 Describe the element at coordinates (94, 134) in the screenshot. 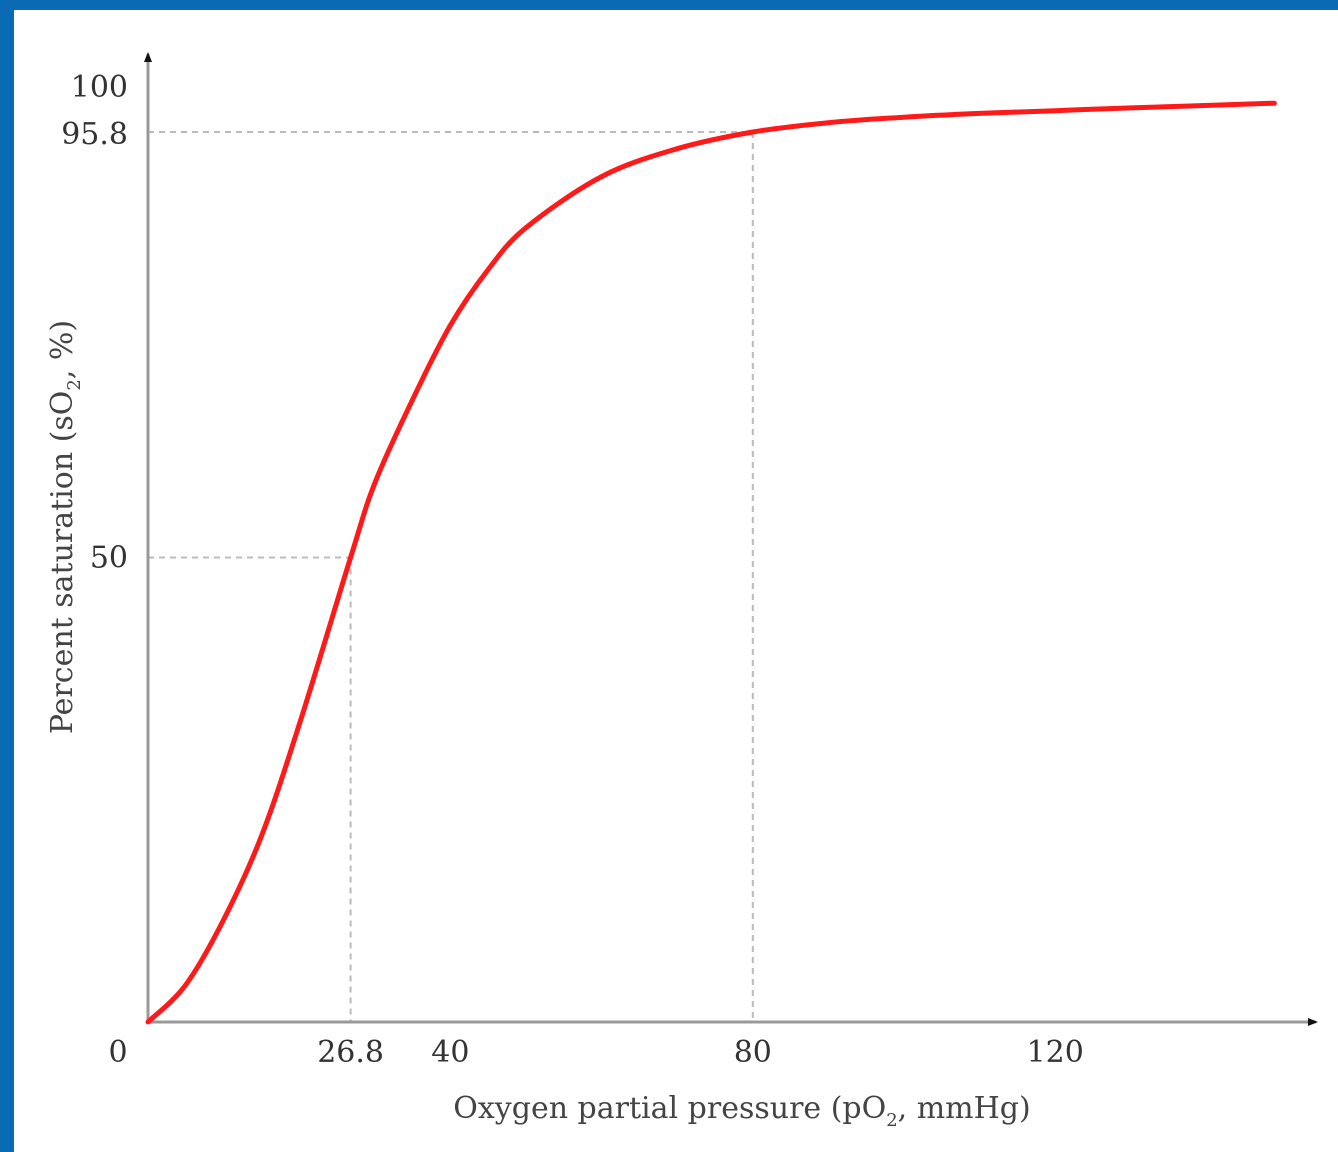

I see `y-tick-label: 95.8` at that location.